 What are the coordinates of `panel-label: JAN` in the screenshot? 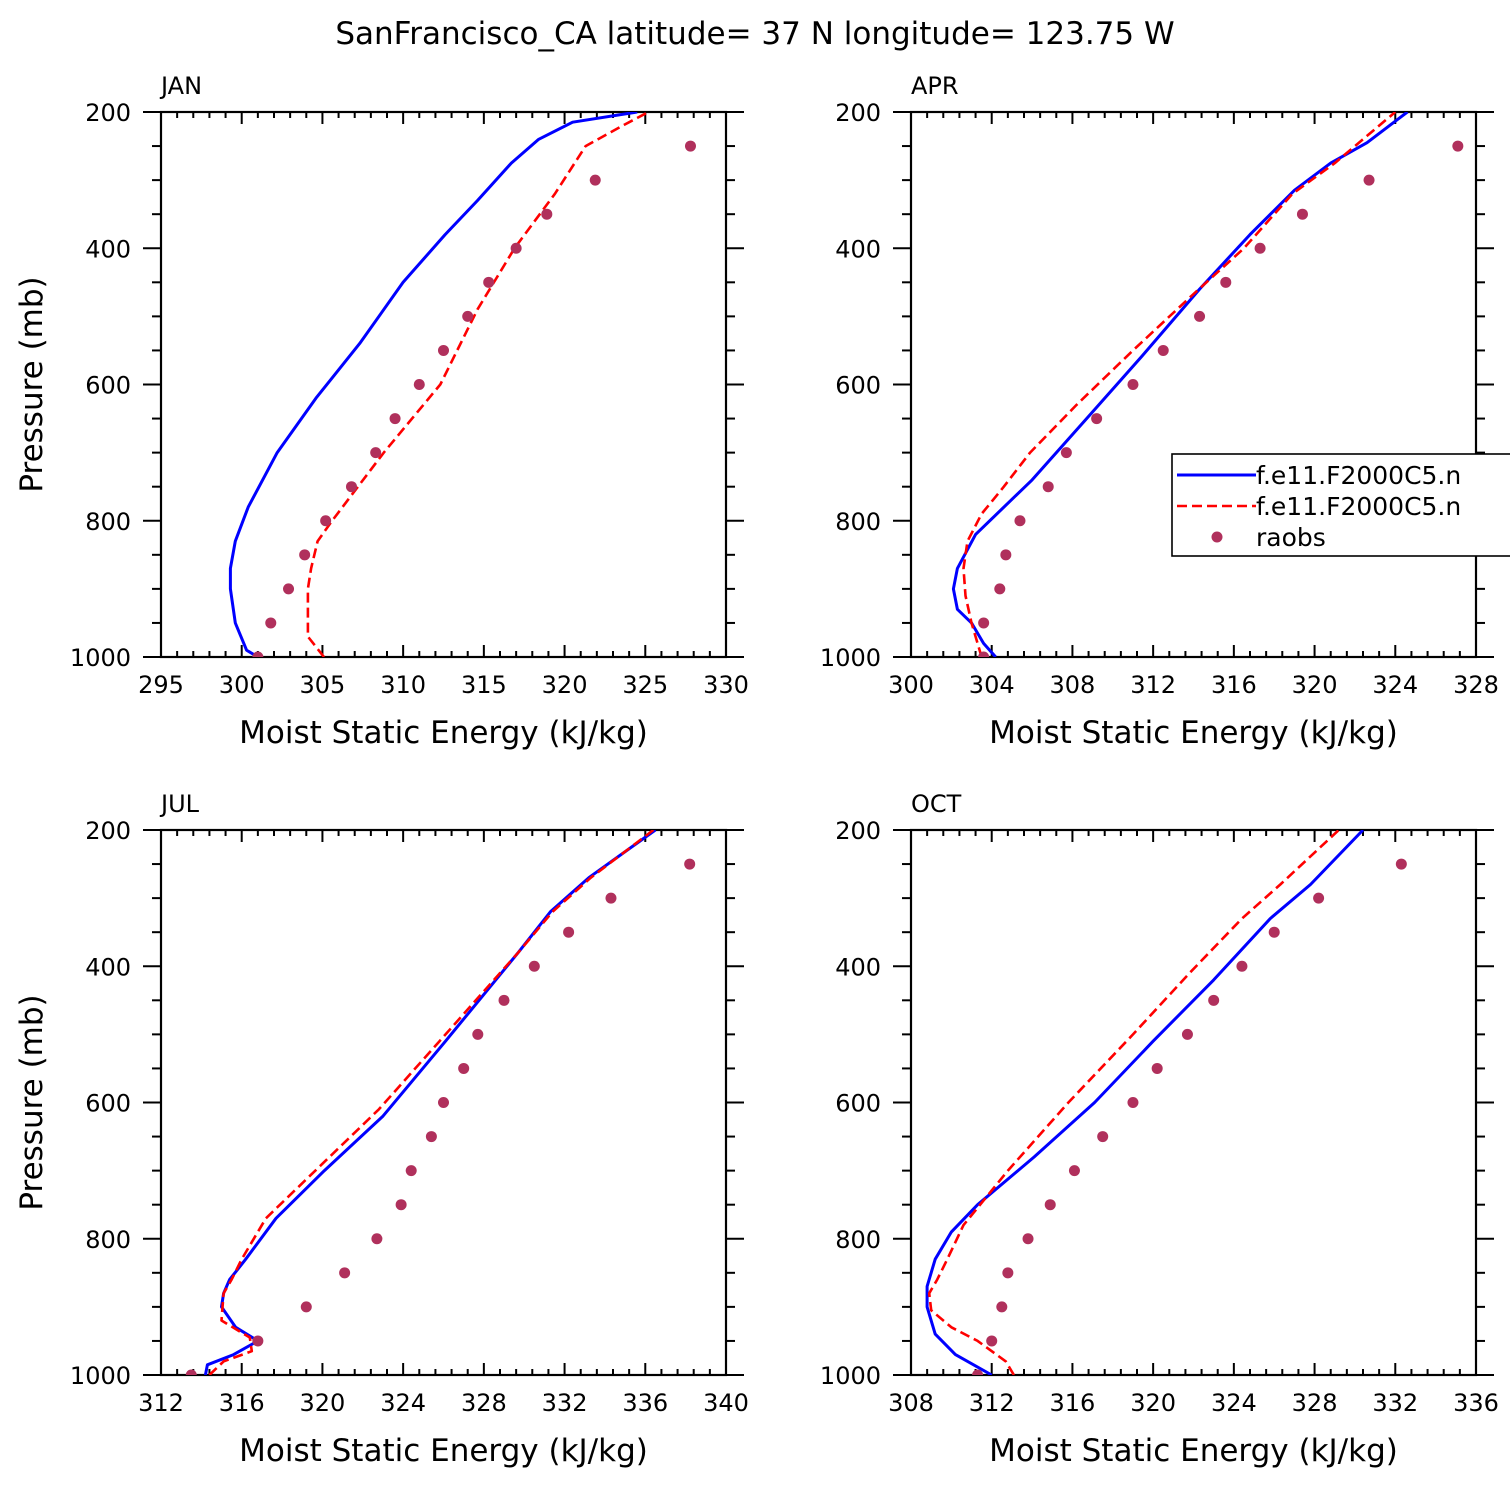 It's located at (180, 86).